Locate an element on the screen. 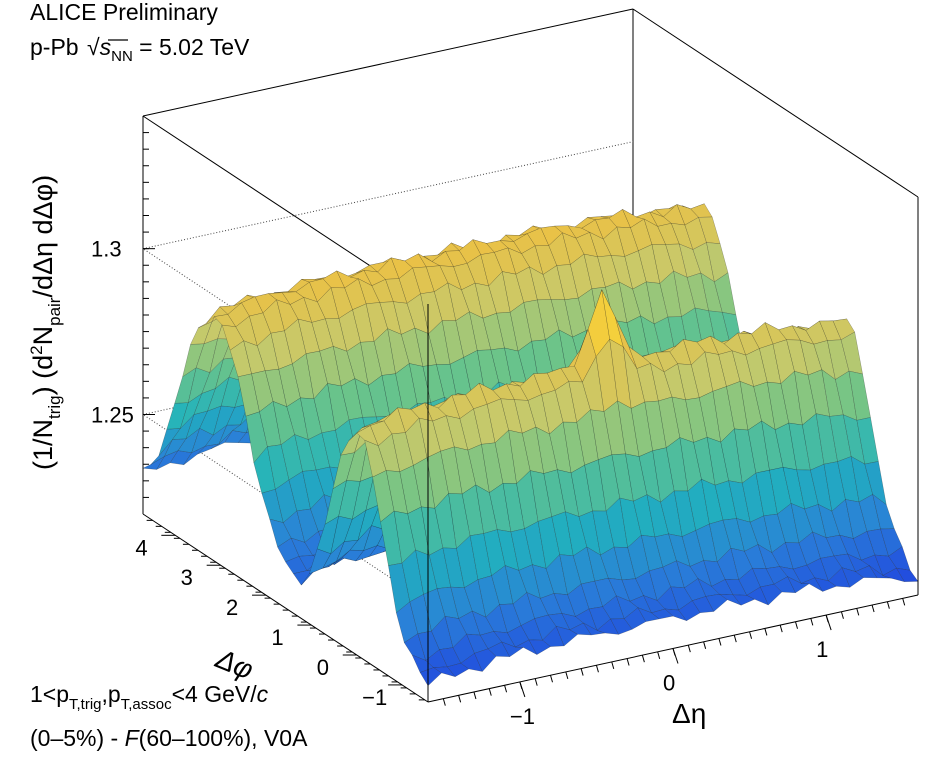 This screenshot has height=776, width=948. experiment-label: ALICE Preliminary is located at coordinates (124, 12).